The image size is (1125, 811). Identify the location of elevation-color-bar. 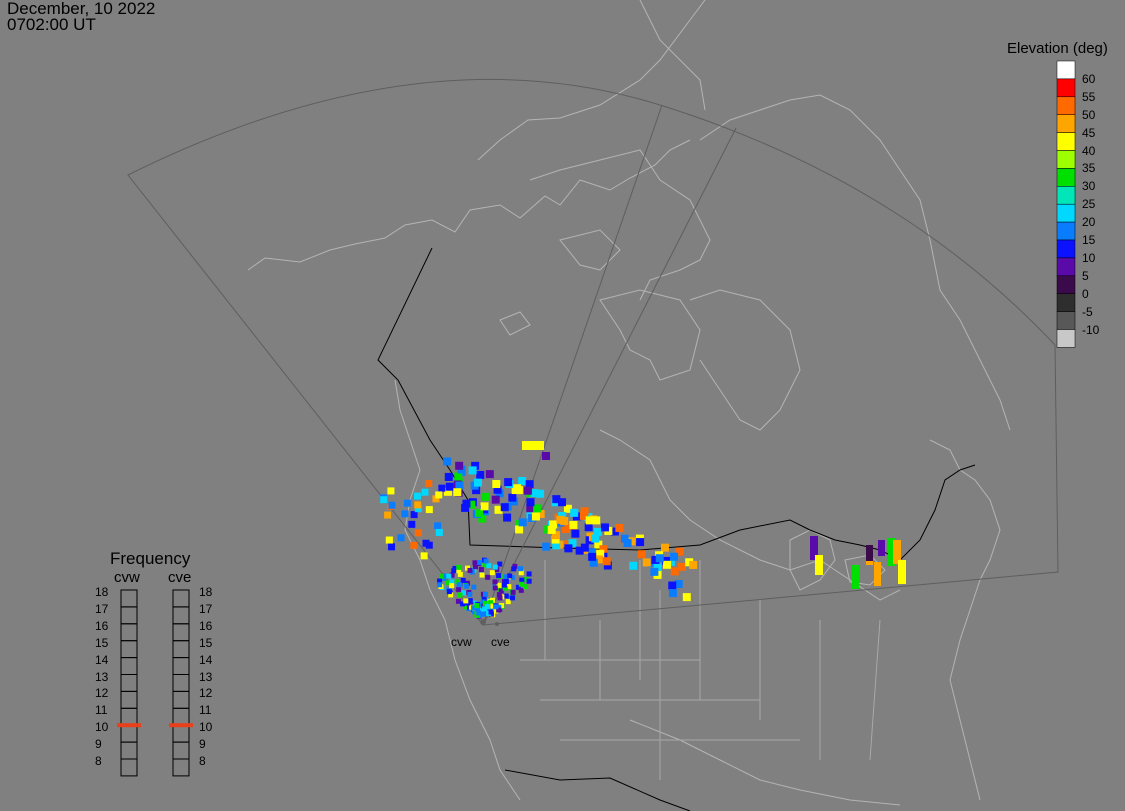
(1066, 204).